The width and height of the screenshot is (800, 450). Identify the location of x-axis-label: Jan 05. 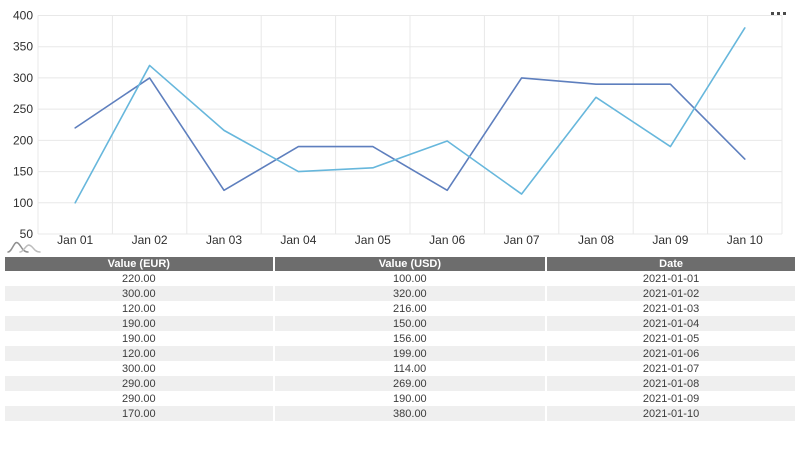
(373, 240).